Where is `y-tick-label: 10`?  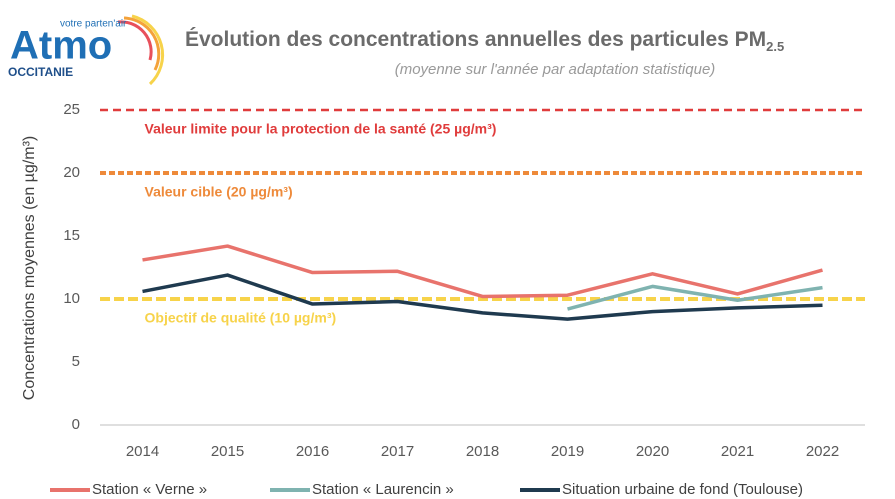 y-tick-label: 10 is located at coordinates (71, 298).